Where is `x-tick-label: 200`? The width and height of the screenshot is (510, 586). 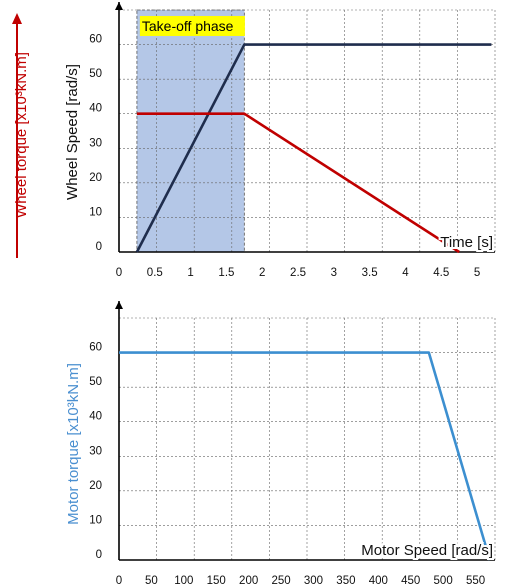 x-tick-label: 200 is located at coordinates (248, 580).